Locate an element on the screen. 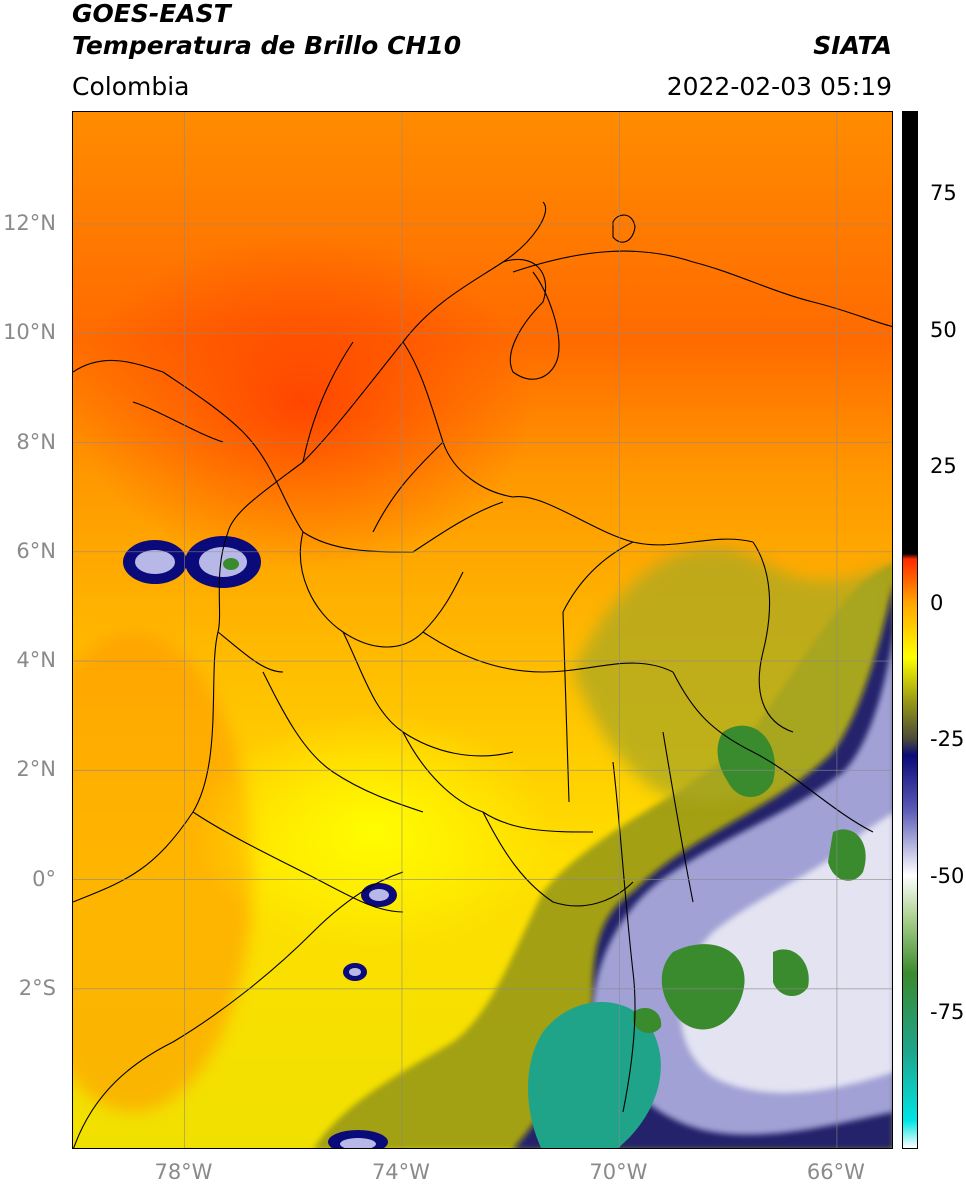  region-label: Colombia is located at coordinates (131, 86).